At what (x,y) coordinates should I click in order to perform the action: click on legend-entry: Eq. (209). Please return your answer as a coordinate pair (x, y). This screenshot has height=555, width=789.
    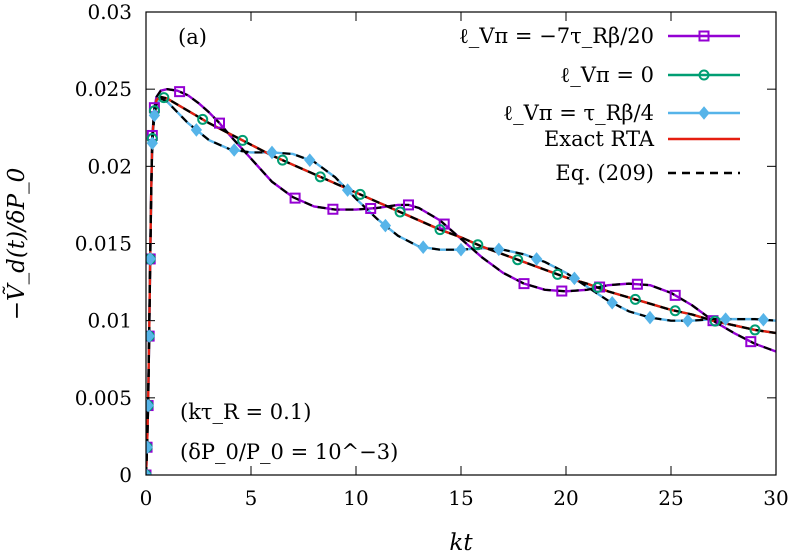
    Looking at the image, I should click on (647, 173).